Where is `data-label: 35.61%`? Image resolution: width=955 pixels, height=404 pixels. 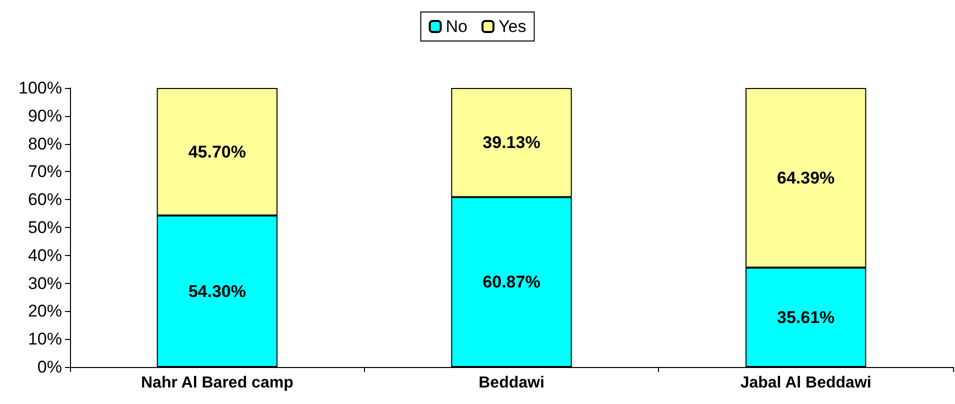
data-label: 35.61% is located at coordinates (805, 317).